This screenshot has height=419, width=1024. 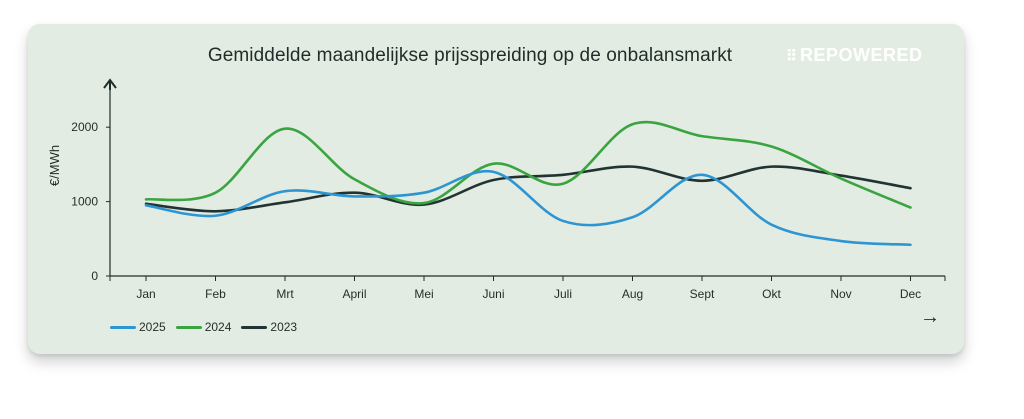 I want to click on chart-legend: 2025 2024 2023, so click(x=203, y=327).